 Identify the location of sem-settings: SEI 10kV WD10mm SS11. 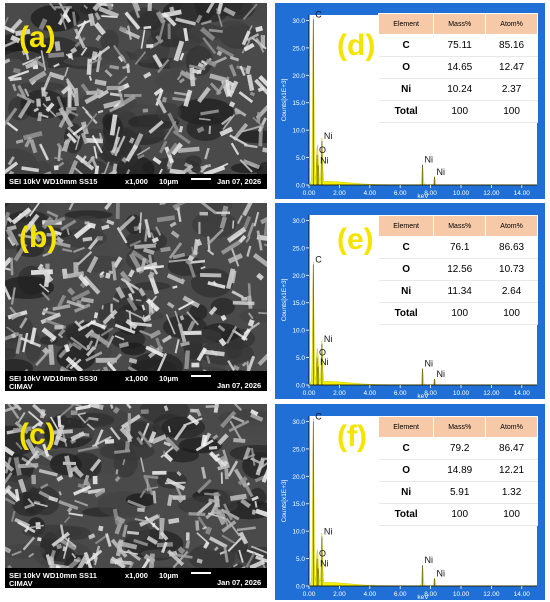
(53, 575).